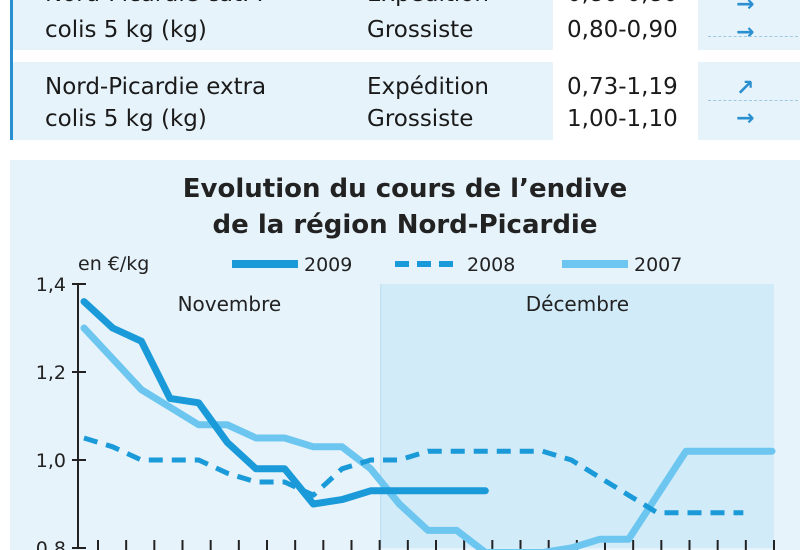  What do you see at coordinates (622, 5) in the screenshot?
I see `price-range: 0,80-0,80` at bounding box center [622, 5].